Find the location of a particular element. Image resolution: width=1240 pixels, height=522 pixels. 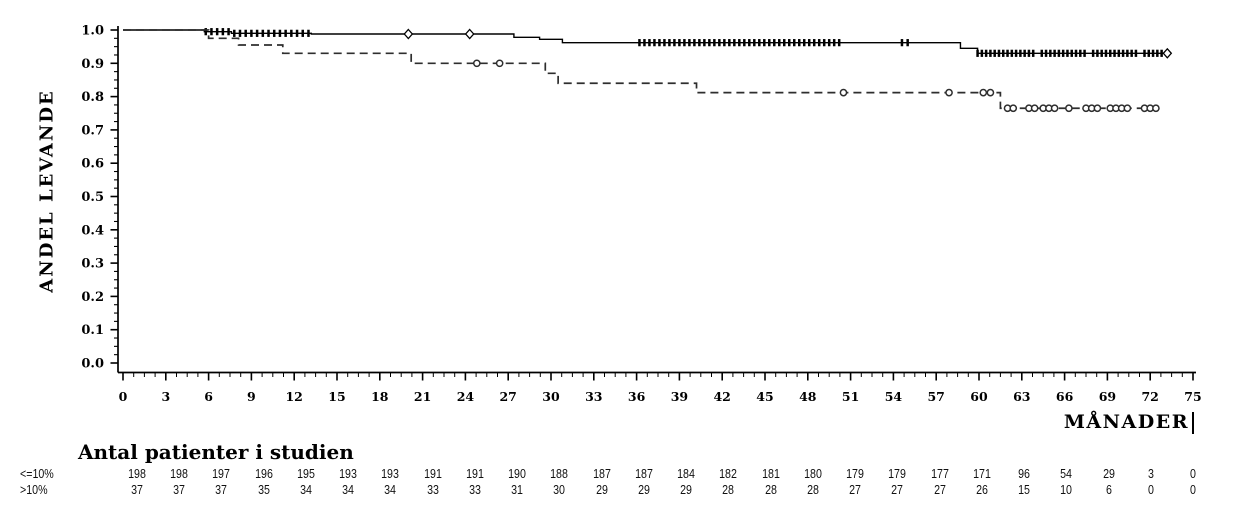

x-tick-label: 54 is located at coordinates (894, 396).